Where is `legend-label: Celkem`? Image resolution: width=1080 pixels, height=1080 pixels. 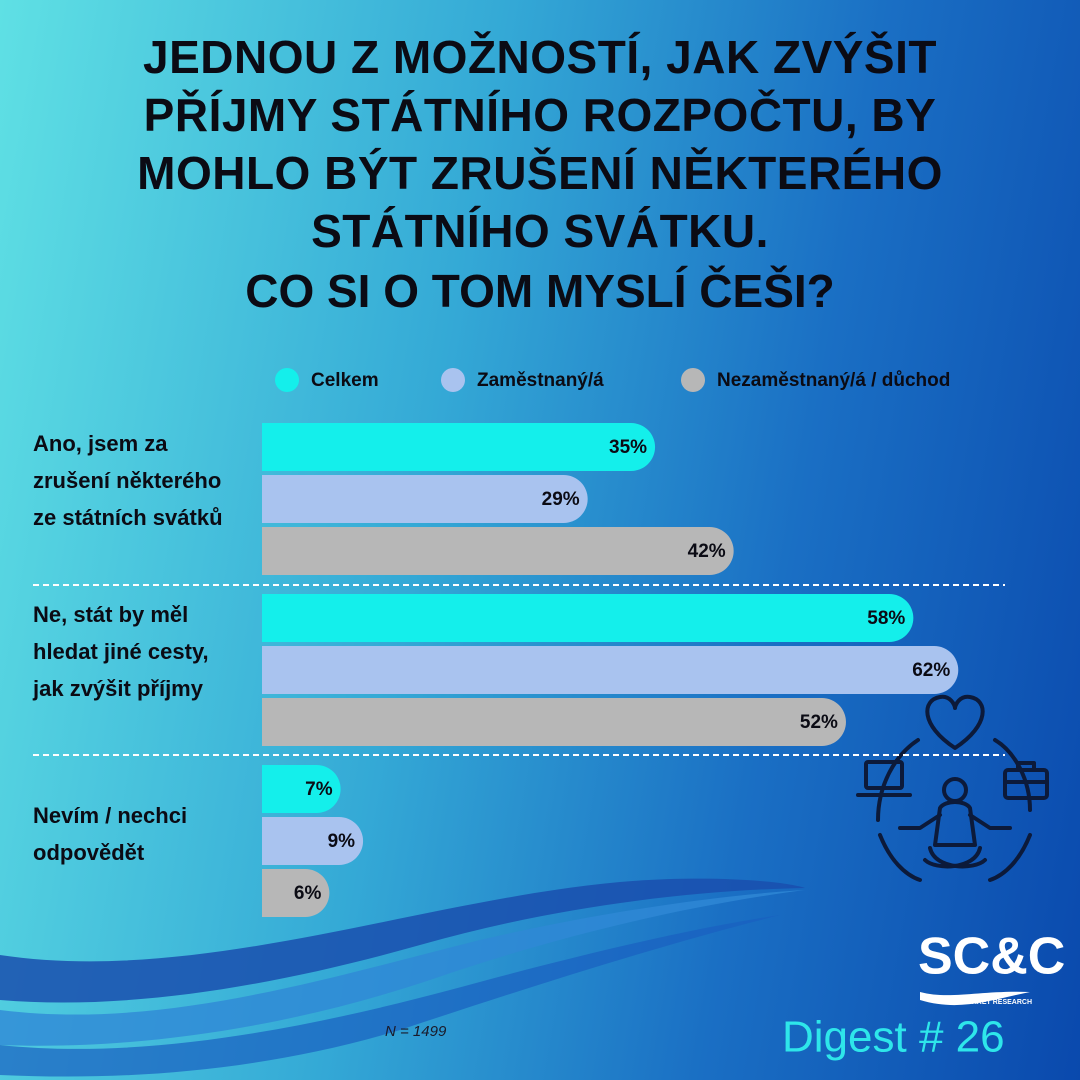
legend-label: Celkem is located at coordinates (345, 380).